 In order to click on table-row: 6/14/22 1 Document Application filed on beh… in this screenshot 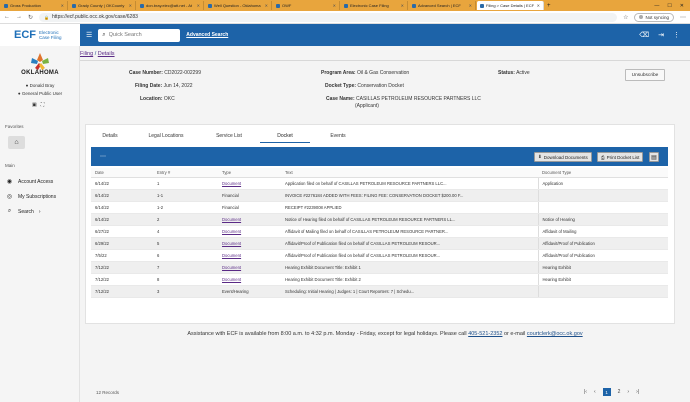, I will do `click(379, 183)`.